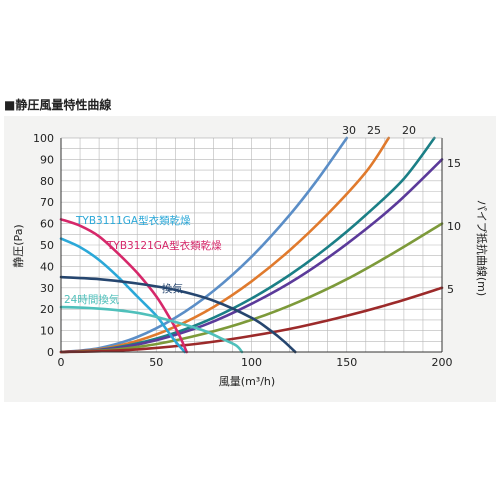 The image size is (500, 500). I want to click on y-tick-label: 100, so click(43, 138).